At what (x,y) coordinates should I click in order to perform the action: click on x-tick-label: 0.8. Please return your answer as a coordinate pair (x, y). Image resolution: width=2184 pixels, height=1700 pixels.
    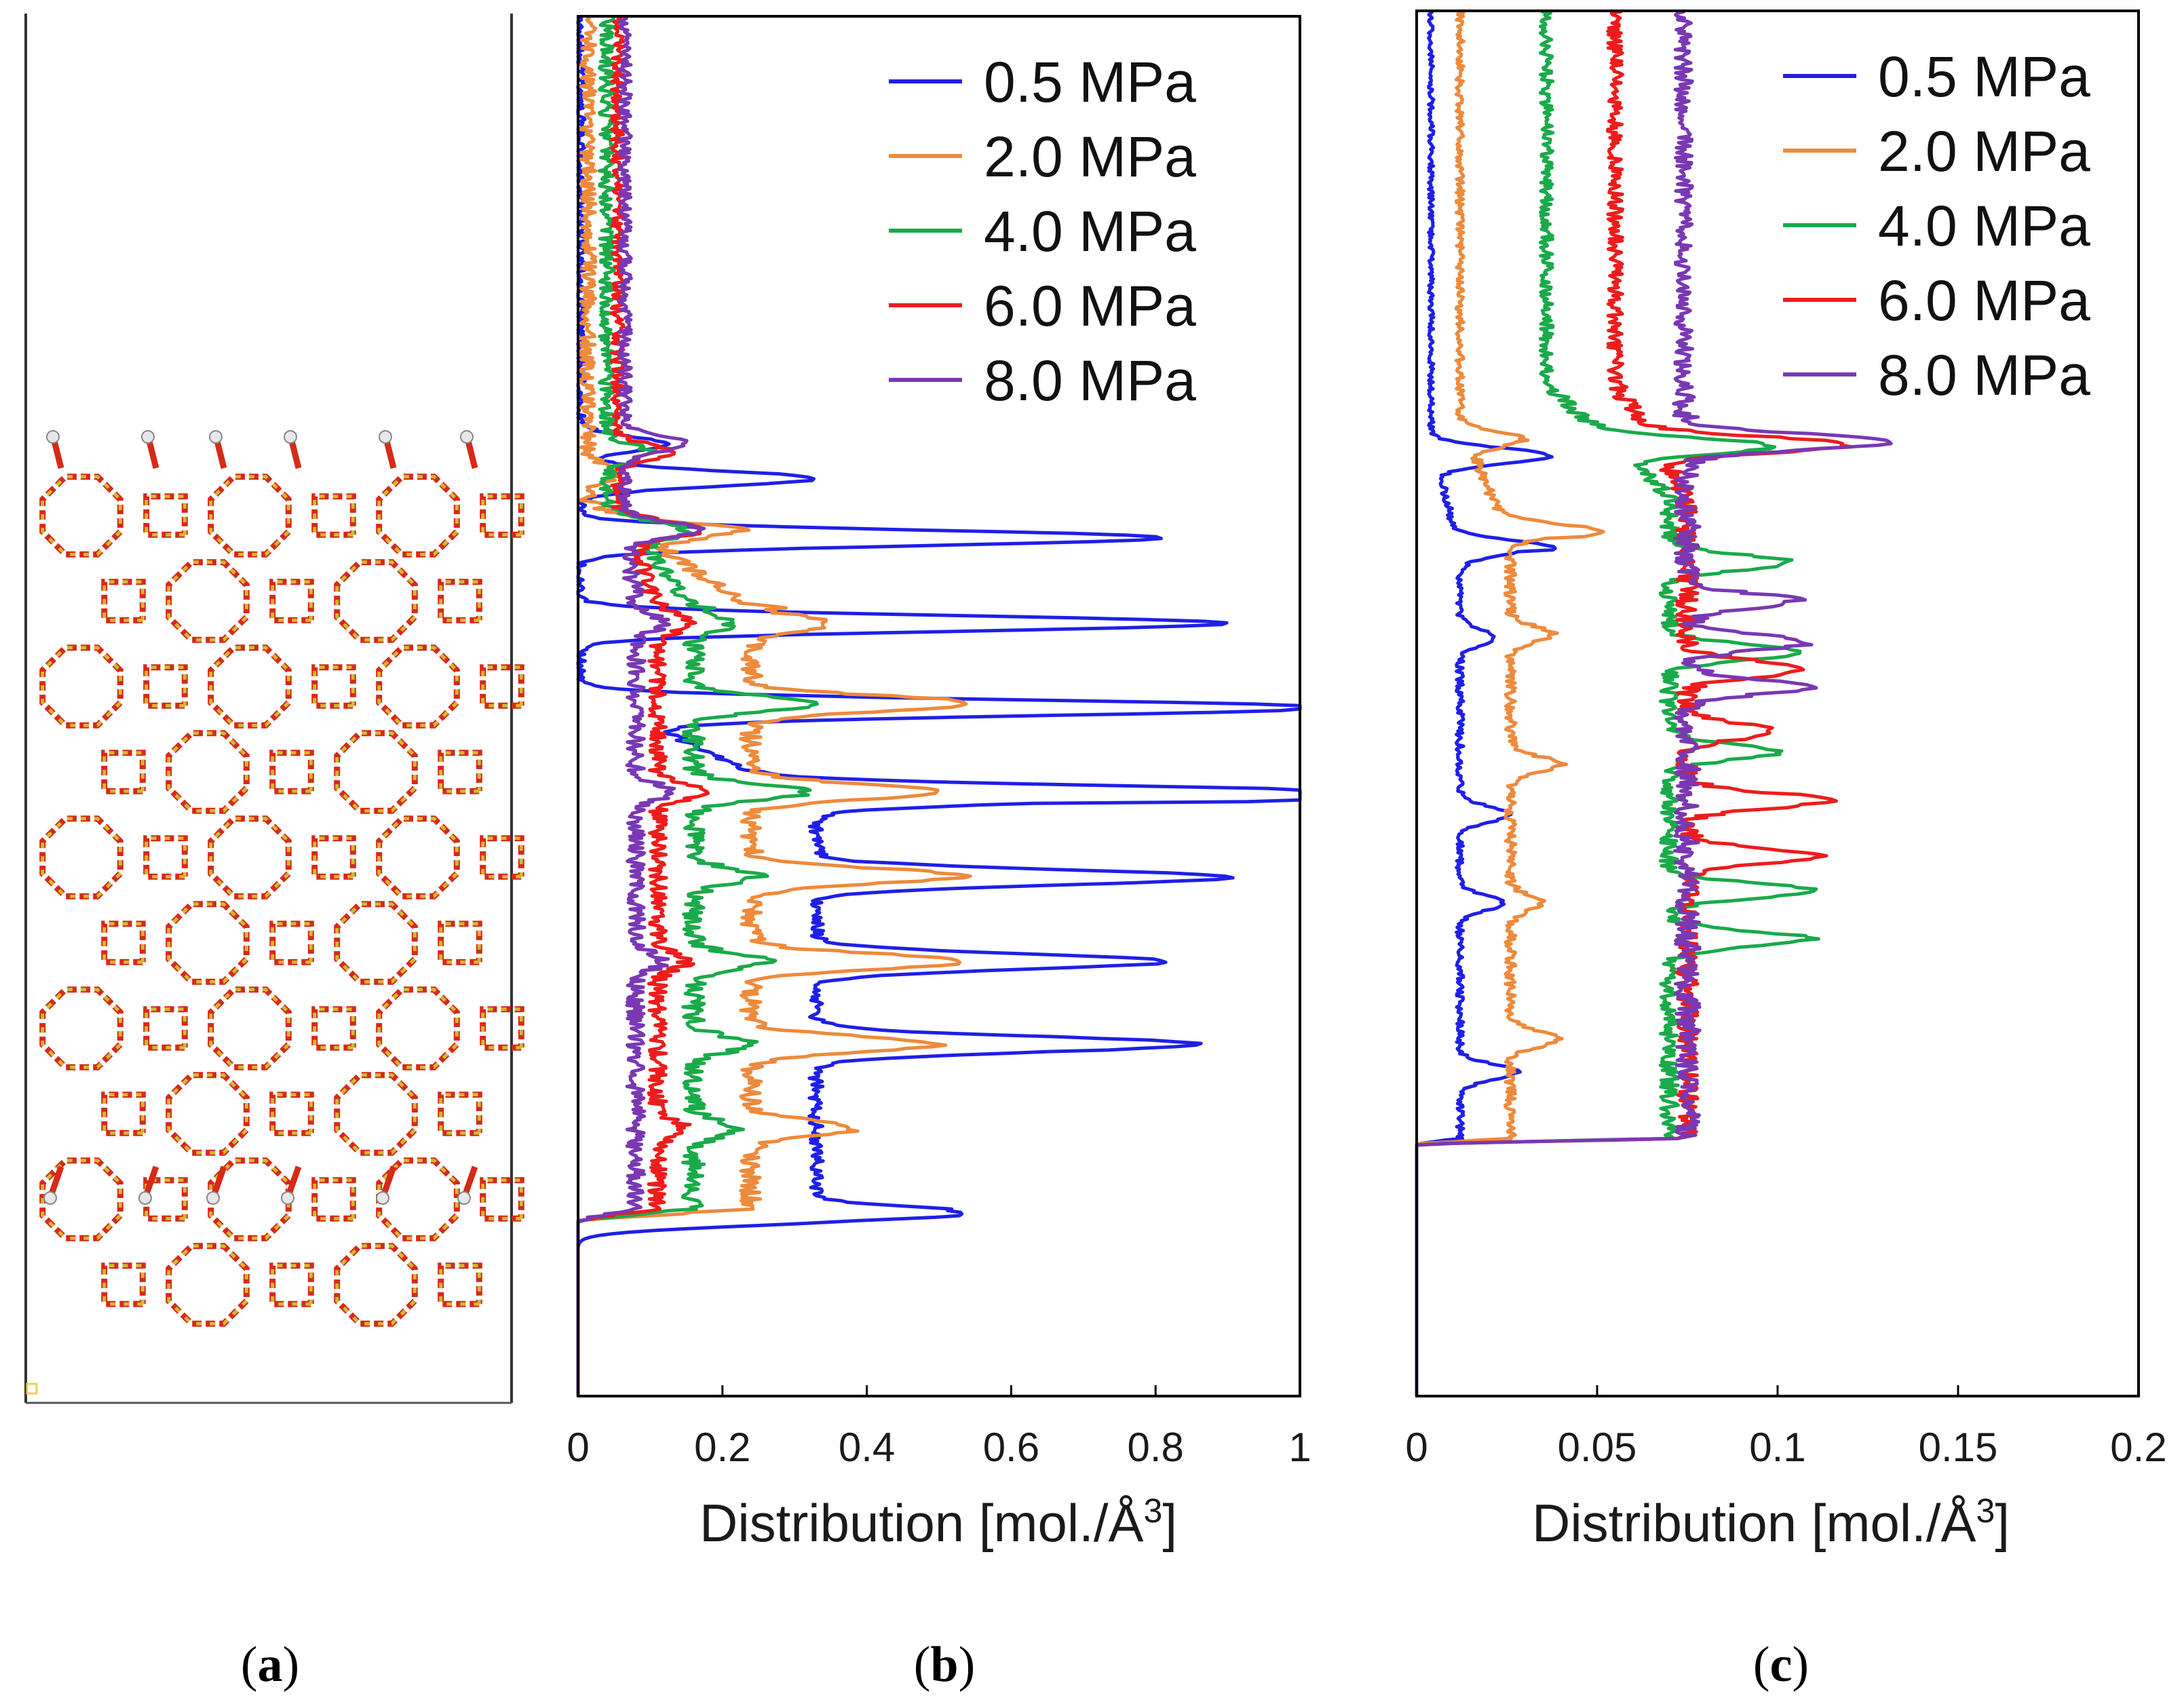
    Looking at the image, I should click on (1155, 1447).